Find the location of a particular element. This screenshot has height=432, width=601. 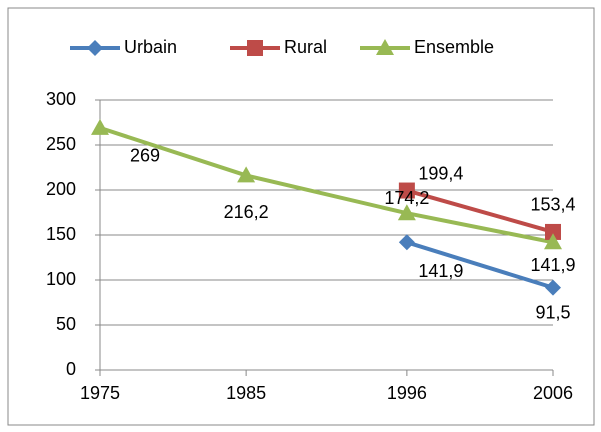

legend-item: Urbain is located at coordinates (123, 47).